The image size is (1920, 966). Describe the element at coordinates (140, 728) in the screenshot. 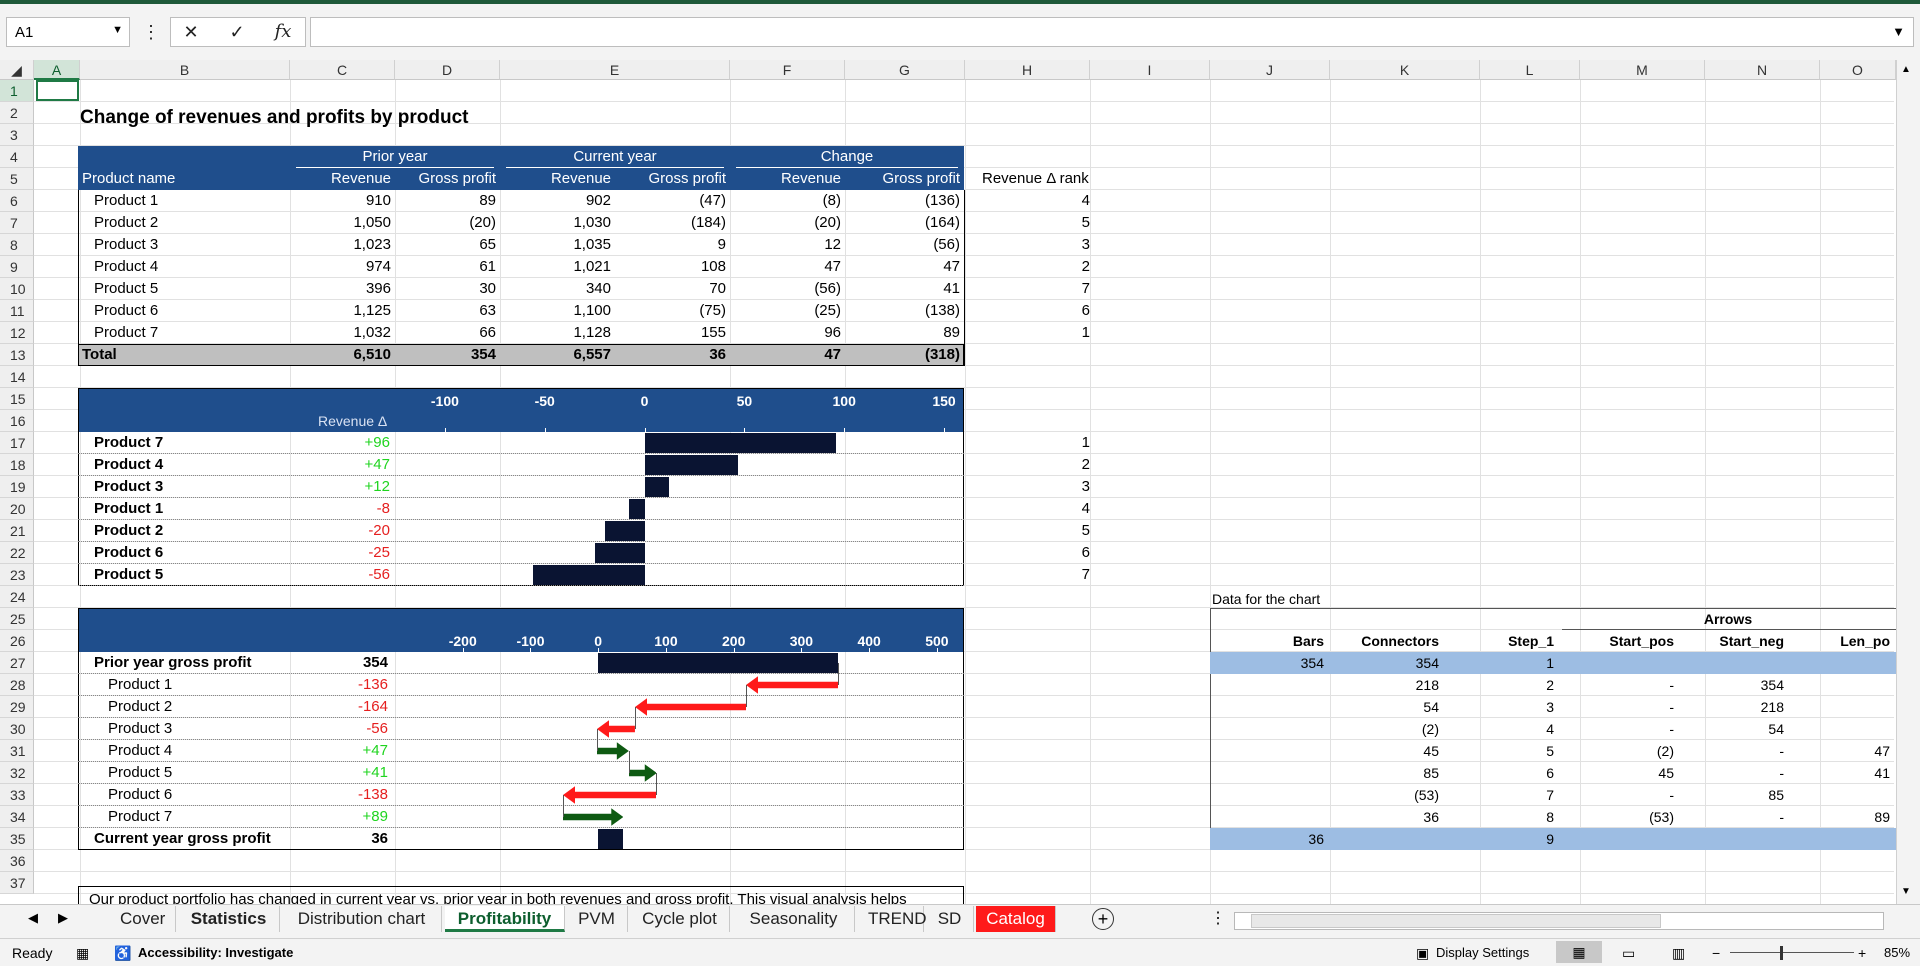

I see `chart2-category: Product 3` at that location.